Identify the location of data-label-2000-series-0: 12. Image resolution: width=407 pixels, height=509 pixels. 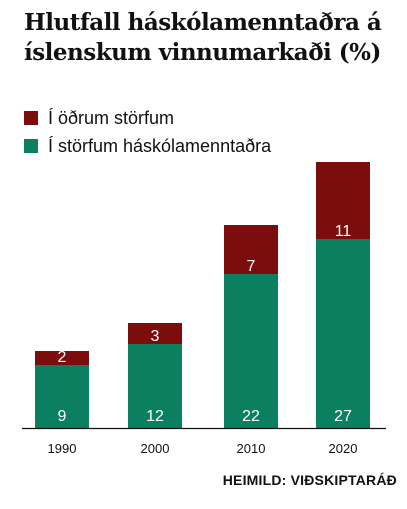
(155, 416).